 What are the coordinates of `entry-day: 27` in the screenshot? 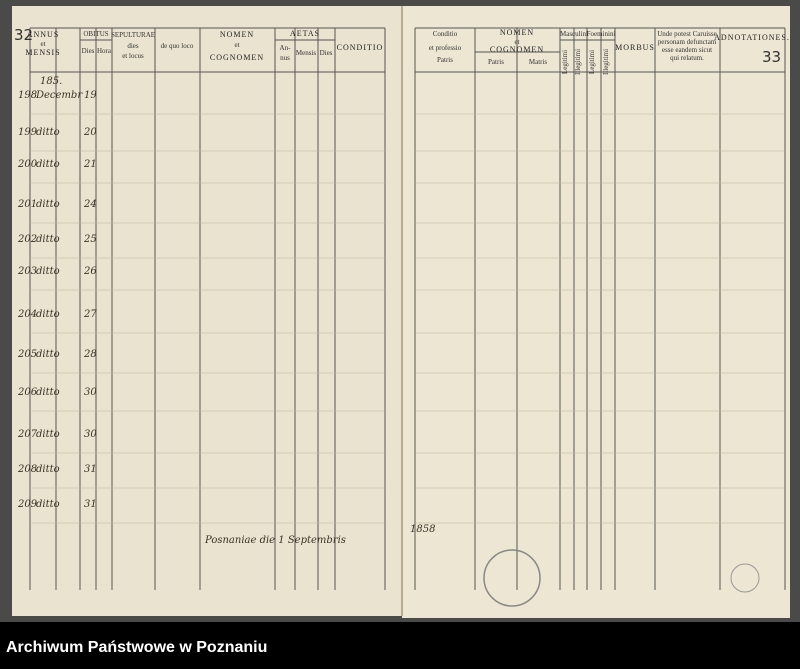 It's located at (90, 314).